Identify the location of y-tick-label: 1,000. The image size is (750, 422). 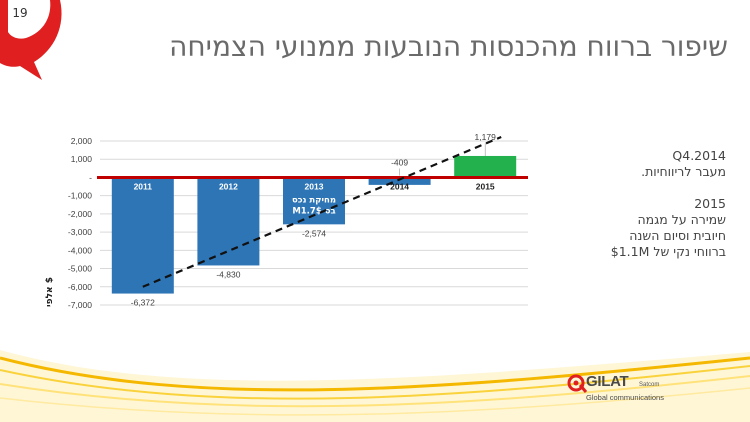
(82, 159).